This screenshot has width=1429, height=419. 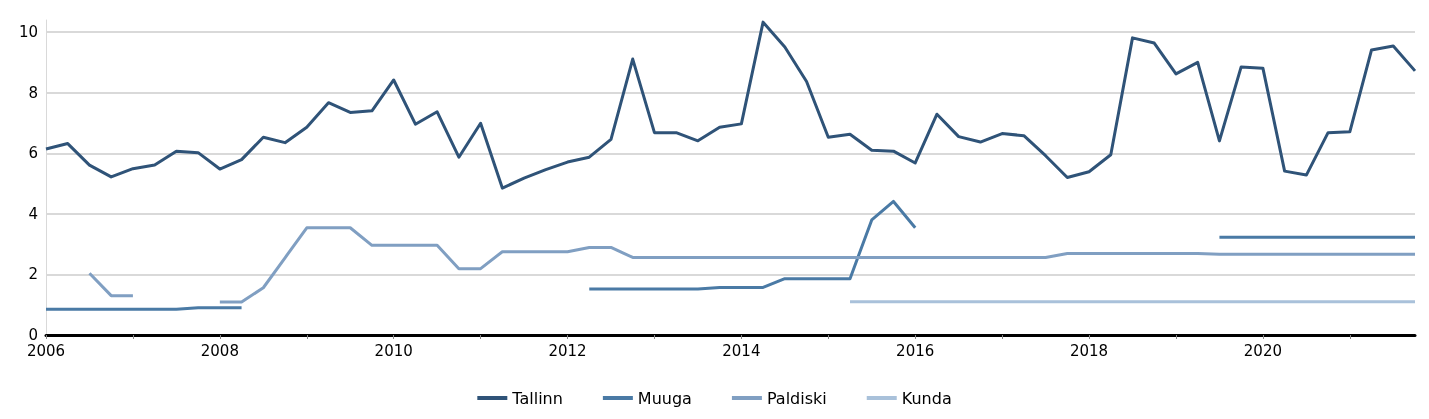 What do you see at coordinates (741, 350) in the screenshot?
I see `x-tick-label: 2014` at bounding box center [741, 350].